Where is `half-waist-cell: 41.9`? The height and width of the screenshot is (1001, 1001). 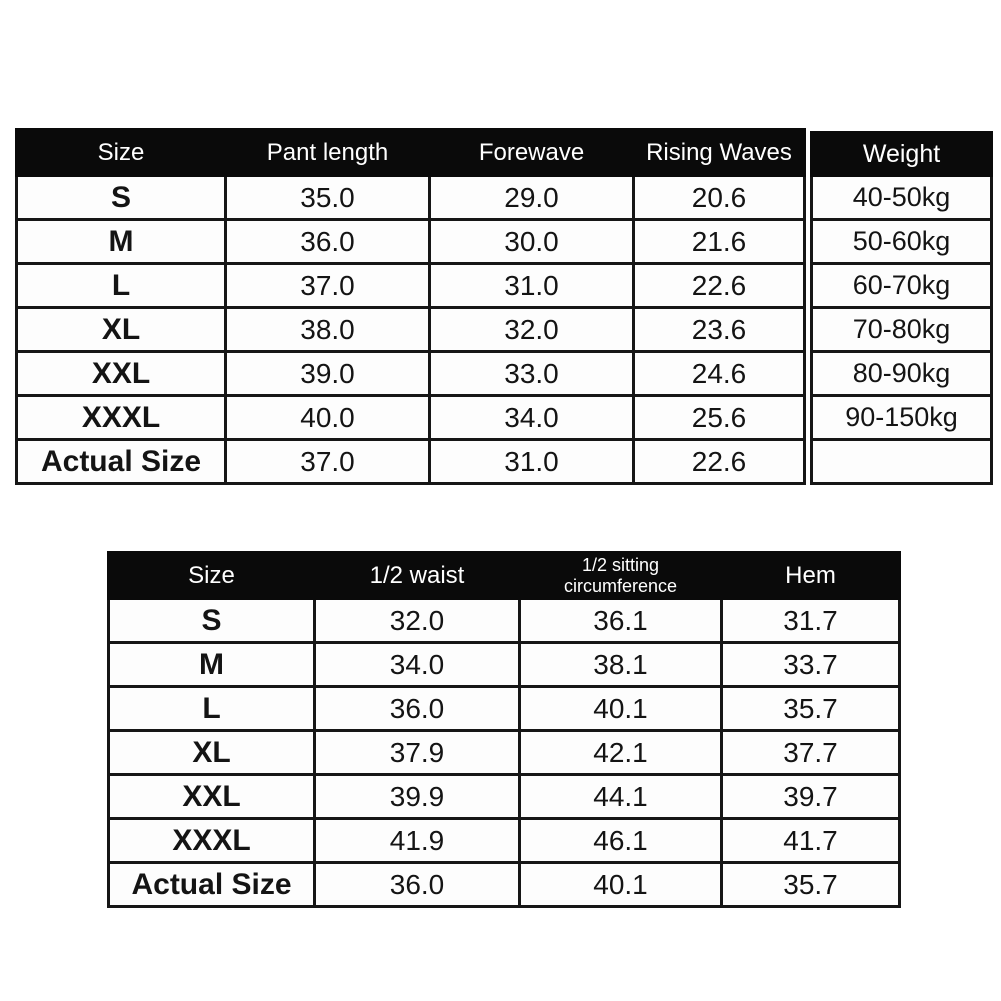 half-waist-cell: 41.9 is located at coordinates (417, 840).